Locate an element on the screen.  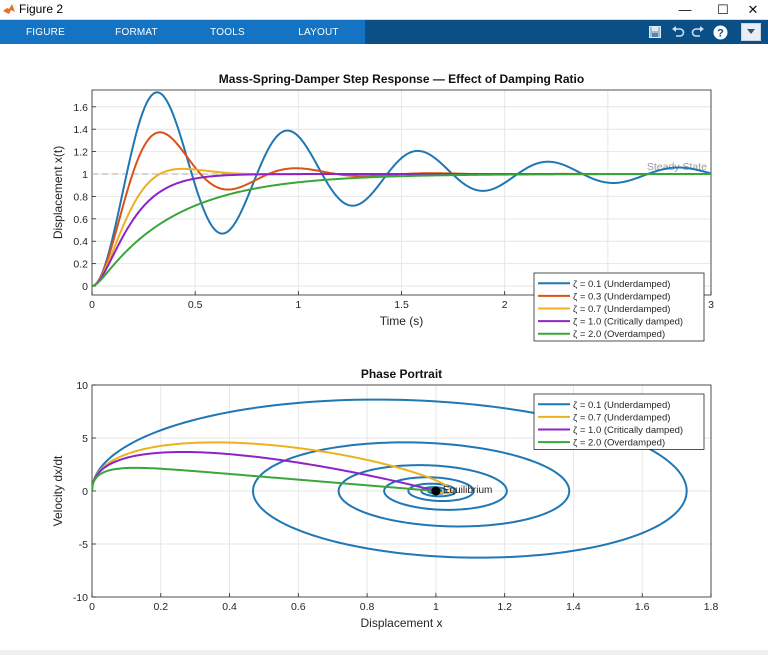
tab-tools: TOOLS is located at coordinates (227, 32).